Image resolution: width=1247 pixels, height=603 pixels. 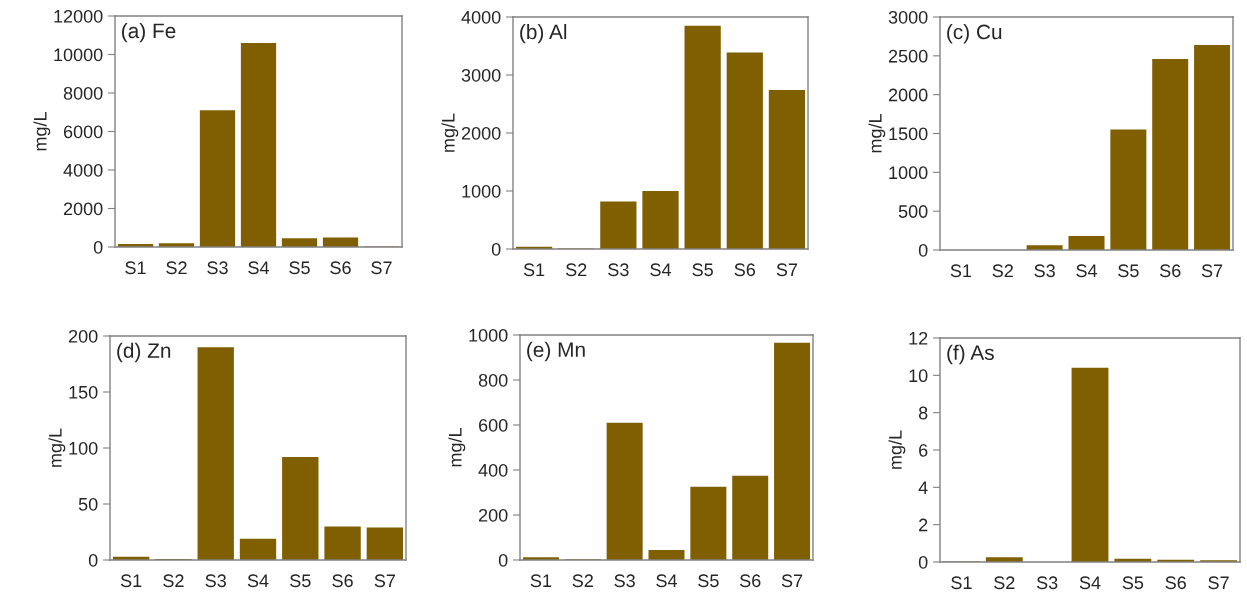 What do you see at coordinates (923, 450) in the screenshot?
I see `y-tick-label: 6` at bounding box center [923, 450].